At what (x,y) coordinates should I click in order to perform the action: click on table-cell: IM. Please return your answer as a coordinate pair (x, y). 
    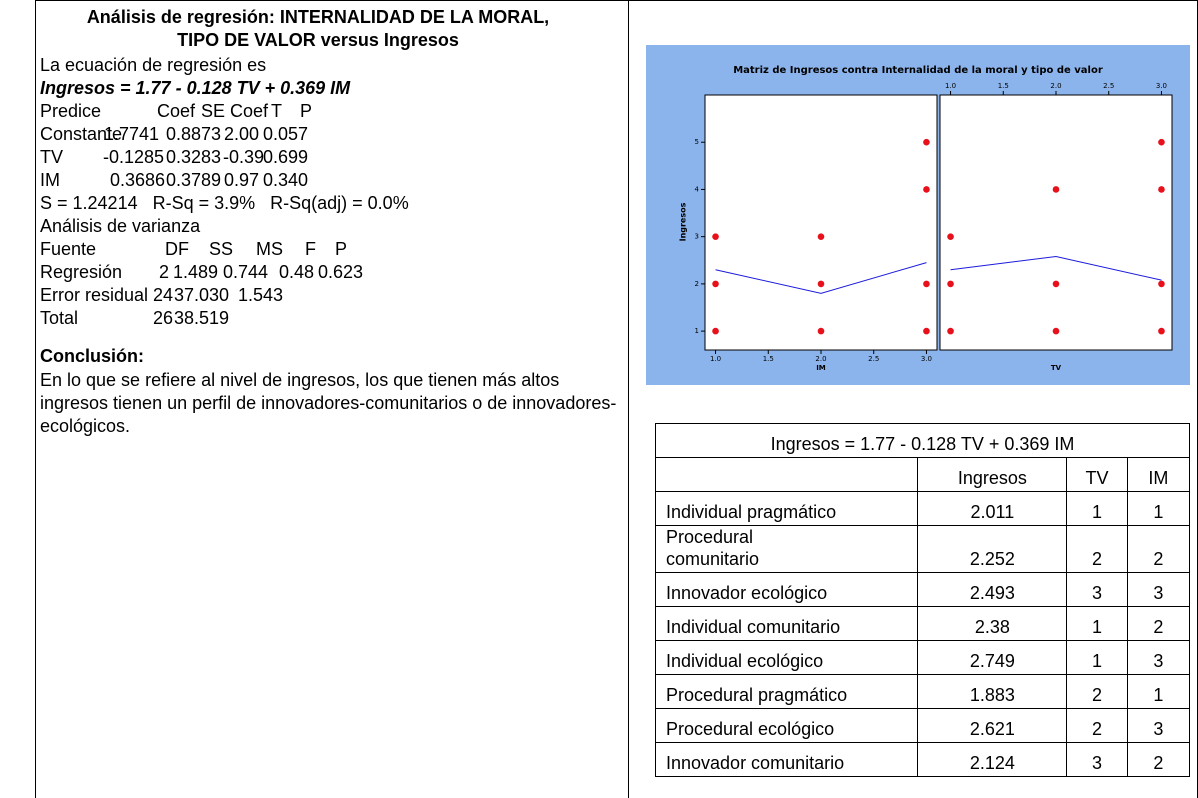
    Looking at the image, I should click on (1158, 474).